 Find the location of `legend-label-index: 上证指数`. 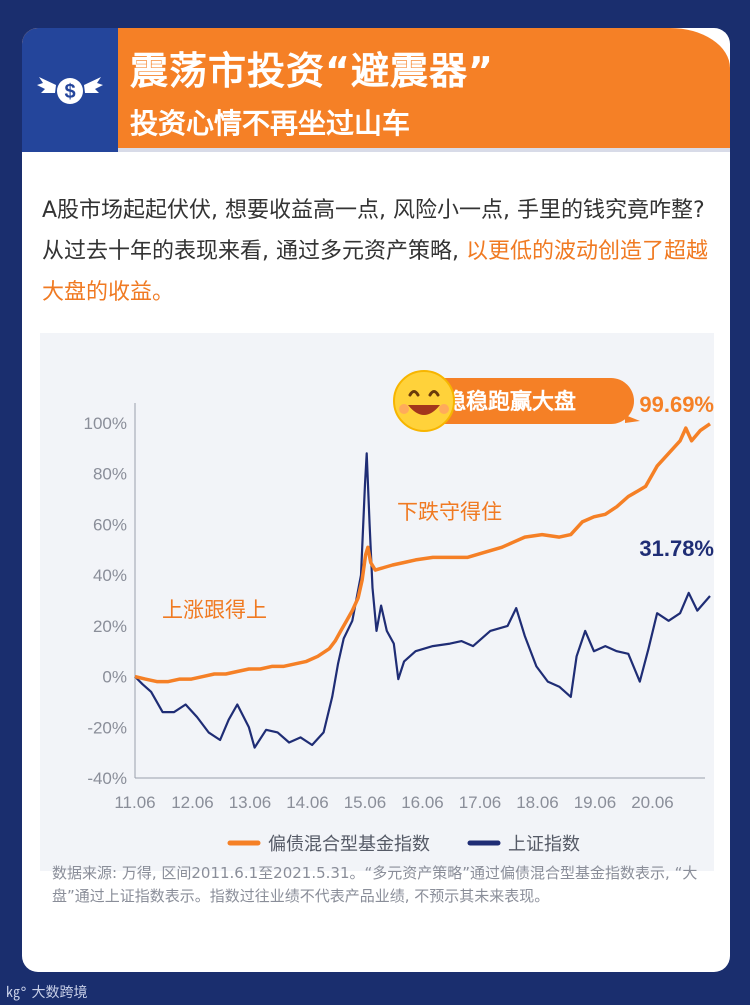

legend-label-index: 上证指数 is located at coordinates (544, 844).